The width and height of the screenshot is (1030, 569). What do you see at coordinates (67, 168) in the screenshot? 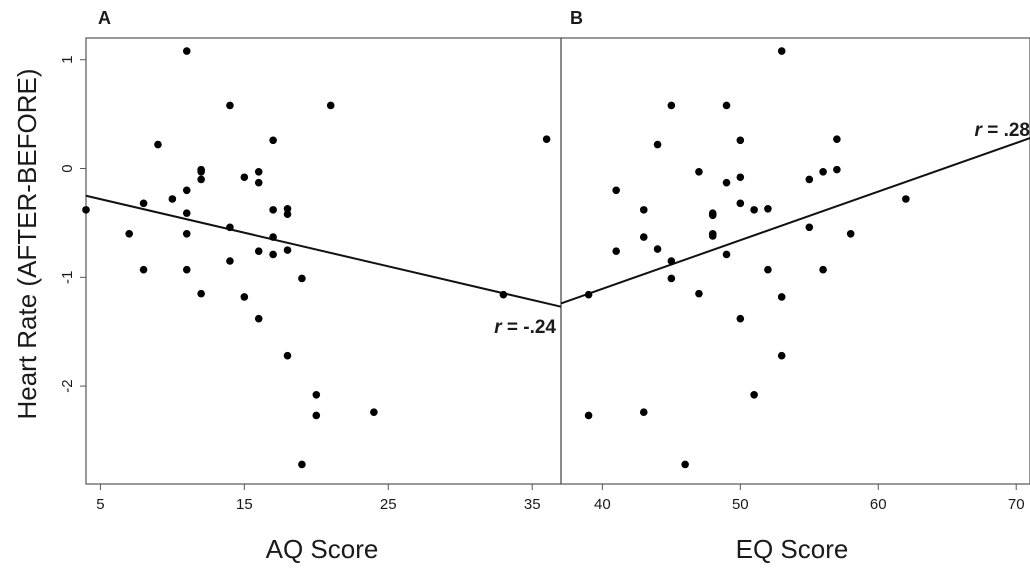
I see `y-tick-label: 0` at bounding box center [67, 168].